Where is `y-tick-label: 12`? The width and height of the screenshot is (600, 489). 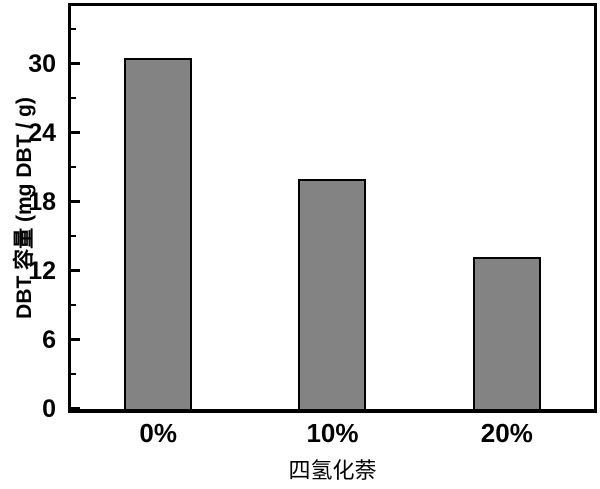
y-tick-label: 12 is located at coordinates (42, 270).